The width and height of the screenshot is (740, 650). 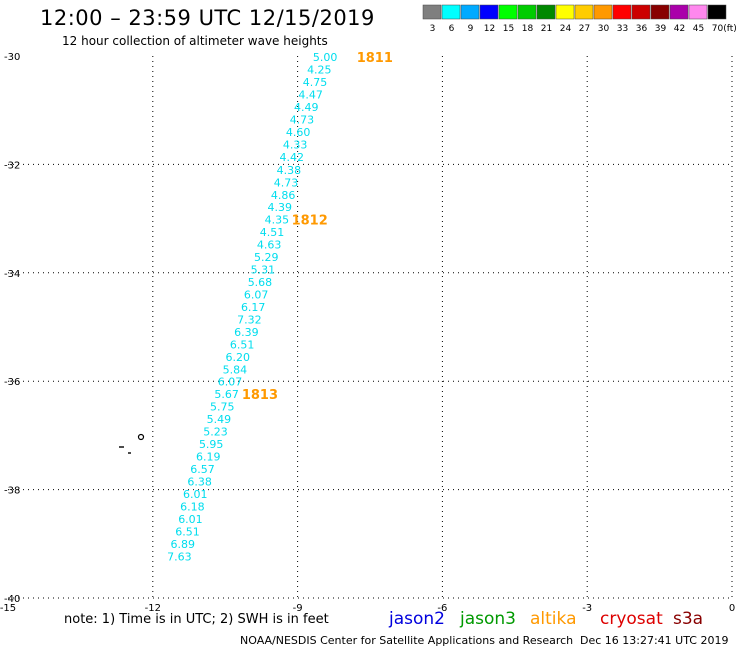 What do you see at coordinates (417, 619) in the screenshot?
I see `mission-jason2: jason2` at bounding box center [417, 619].